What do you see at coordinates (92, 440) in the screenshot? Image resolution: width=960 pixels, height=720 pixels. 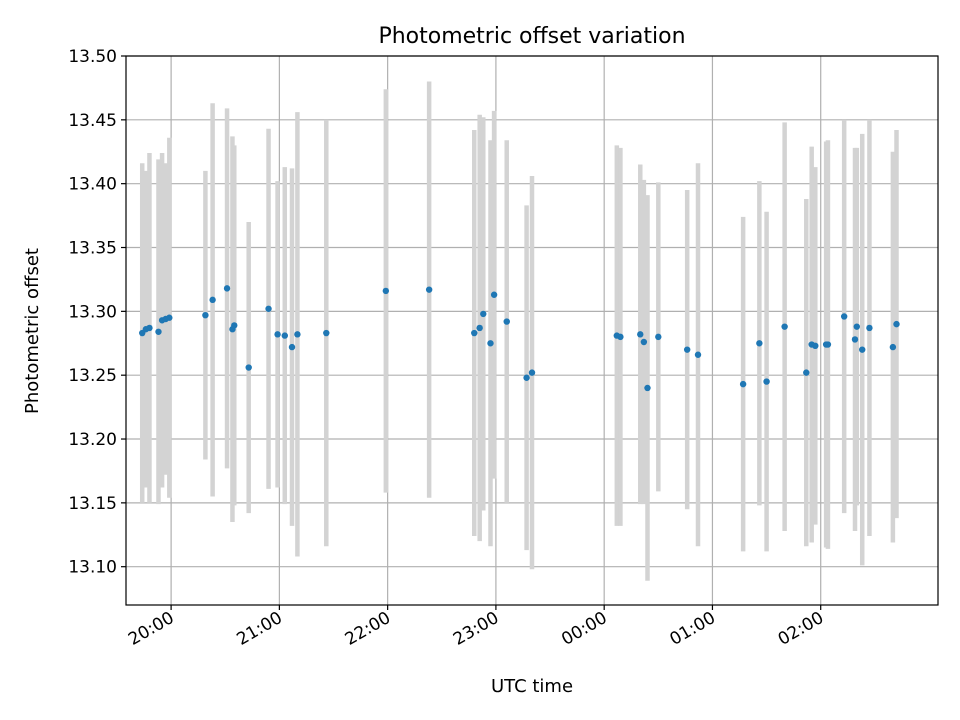 I see `y-tick-label: 13.20` at bounding box center [92, 440].